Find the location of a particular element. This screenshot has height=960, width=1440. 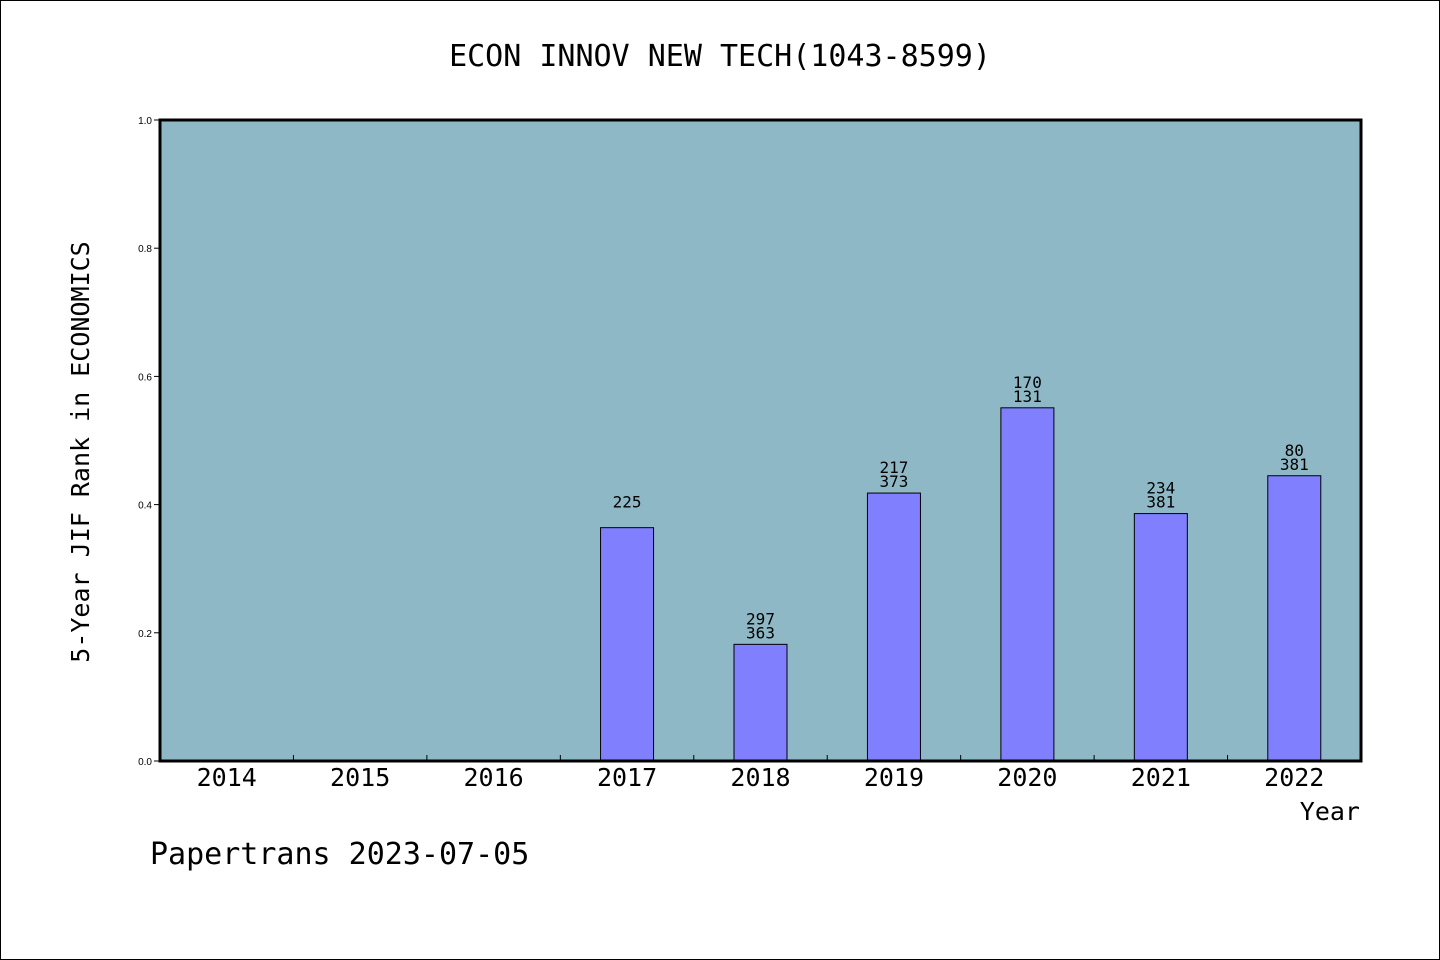

bar-label-2022: 381 is located at coordinates (1294, 464).